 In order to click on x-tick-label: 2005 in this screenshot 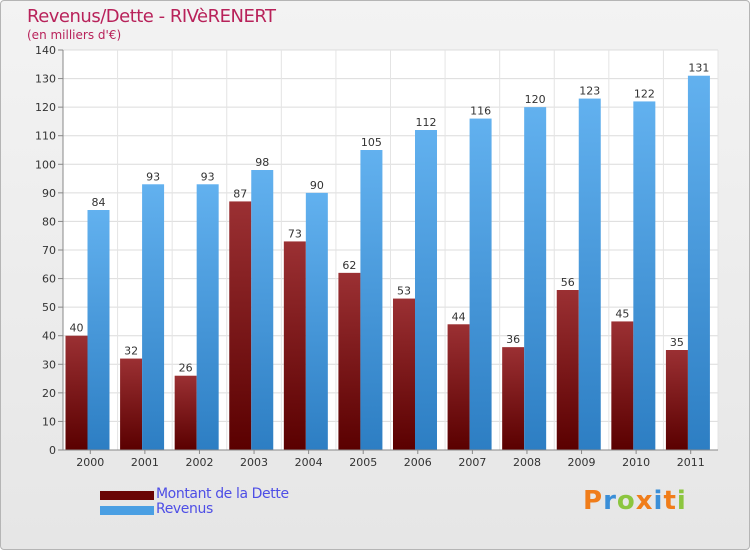, I will do `click(363, 462)`.